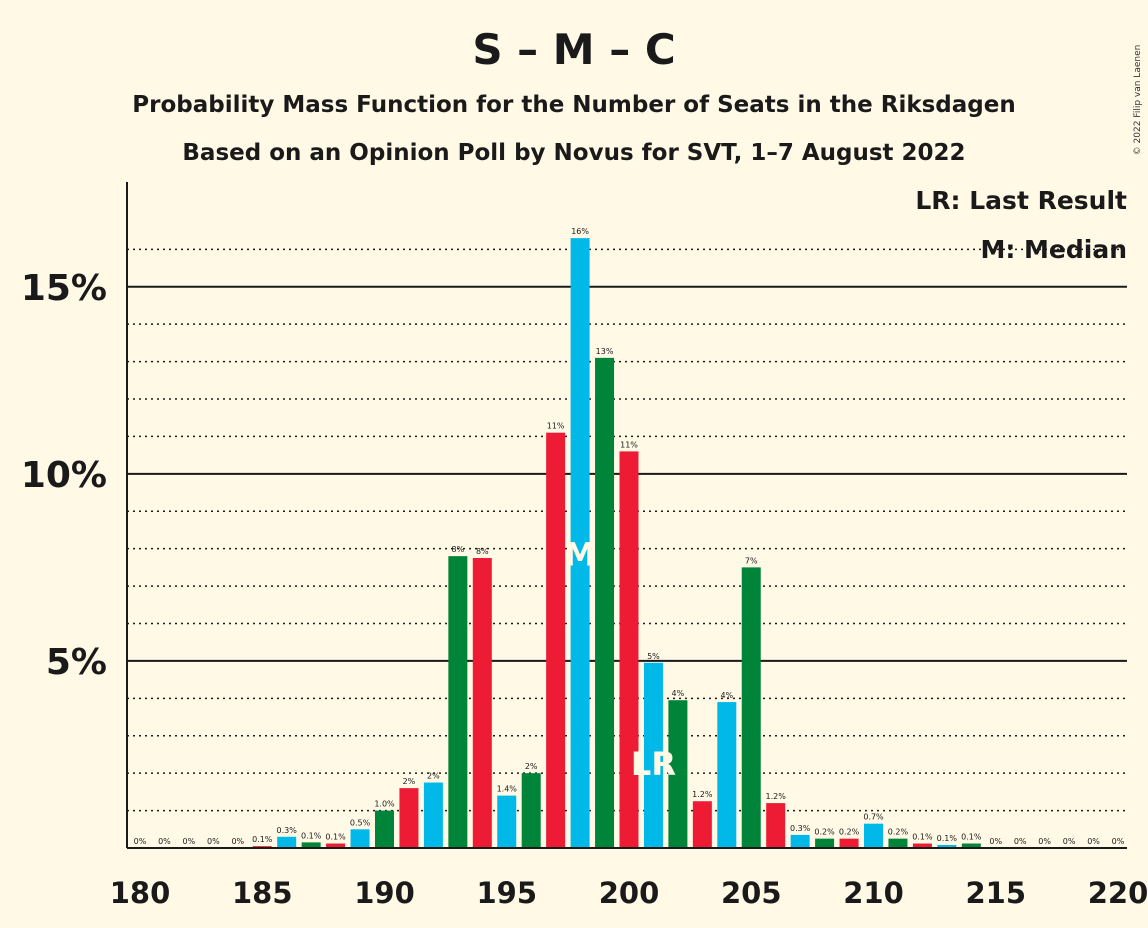  Describe the element at coordinates (702, 794) in the screenshot. I see `bar-label-seat-203: 1.2%` at that location.